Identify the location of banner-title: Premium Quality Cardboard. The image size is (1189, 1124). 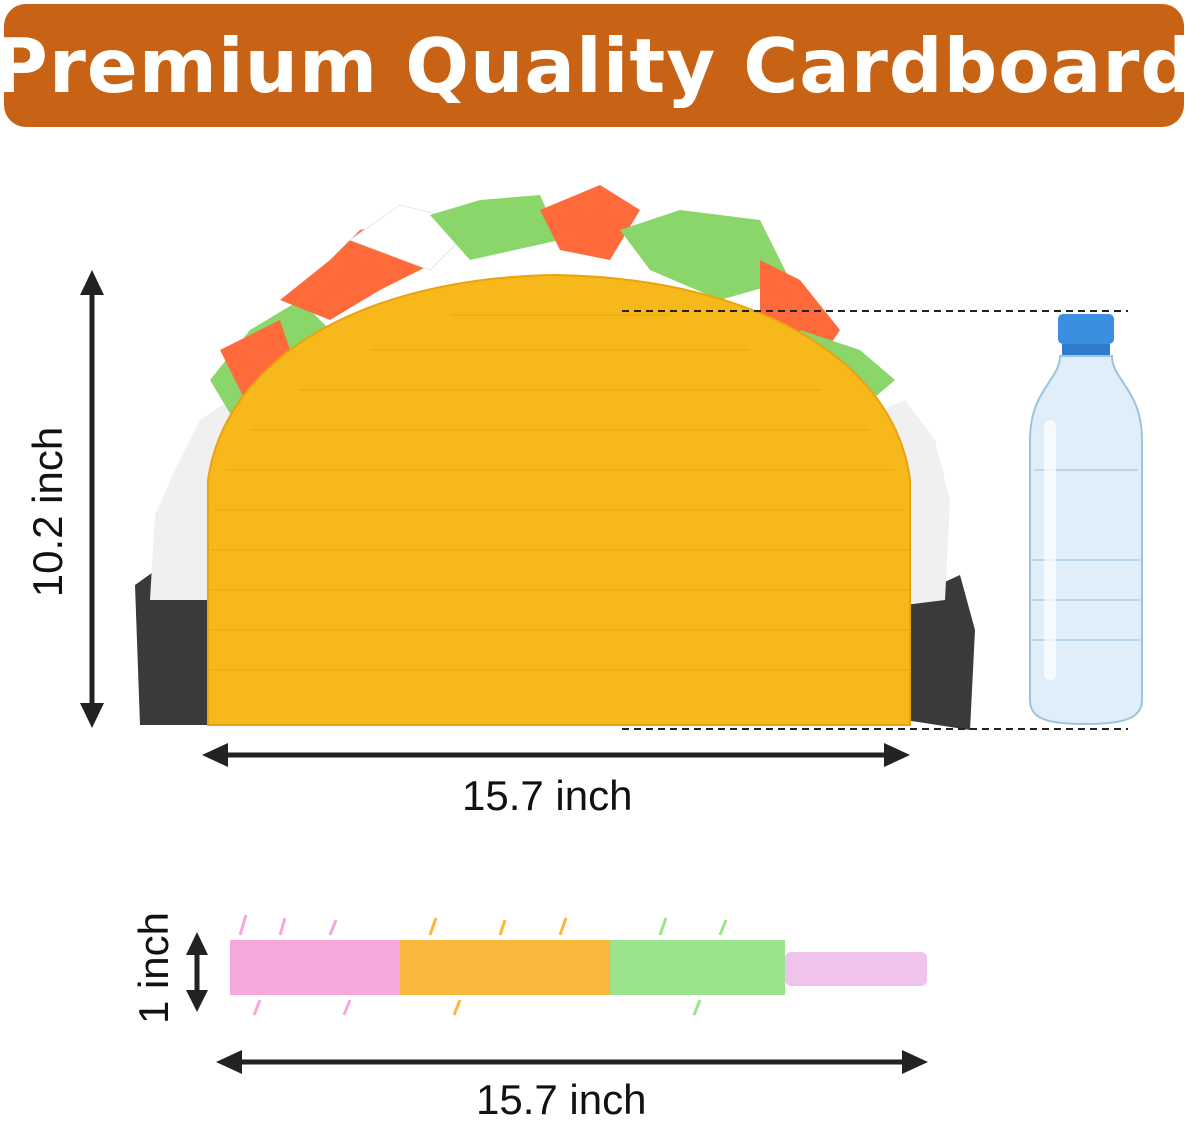
(594, 65).